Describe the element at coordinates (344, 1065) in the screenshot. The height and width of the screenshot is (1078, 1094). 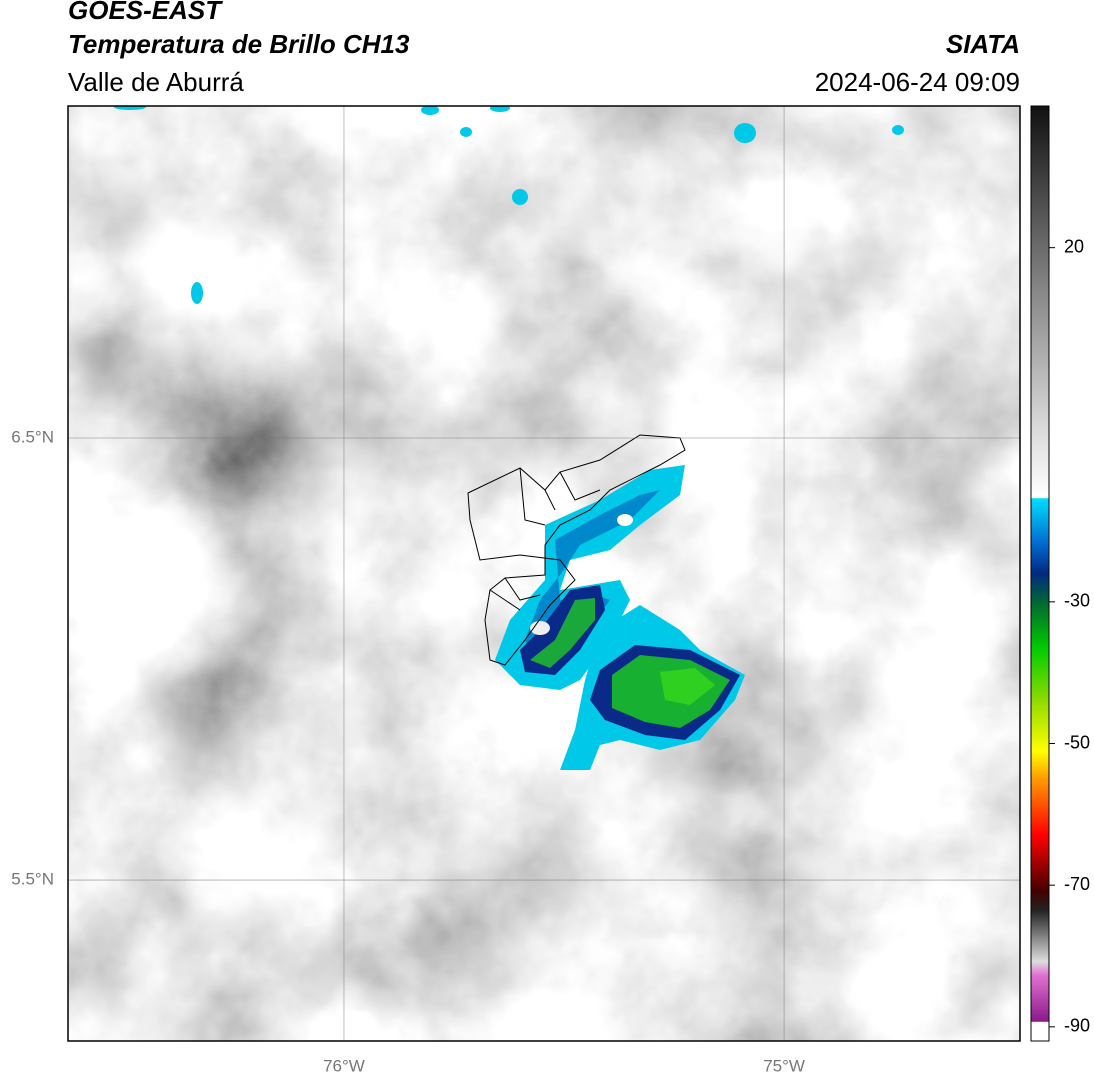
I see `lon-label: 76°W` at that location.